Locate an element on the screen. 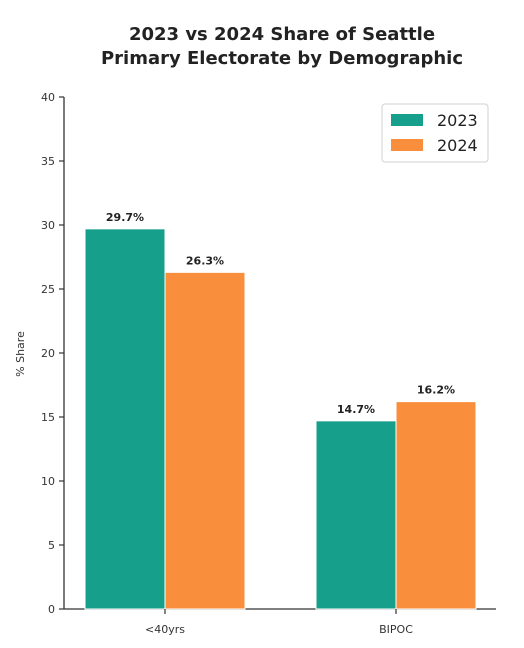 The width and height of the screenshot is (524, 648). y-tick-label: 10 is located at coordinates (48, 481).